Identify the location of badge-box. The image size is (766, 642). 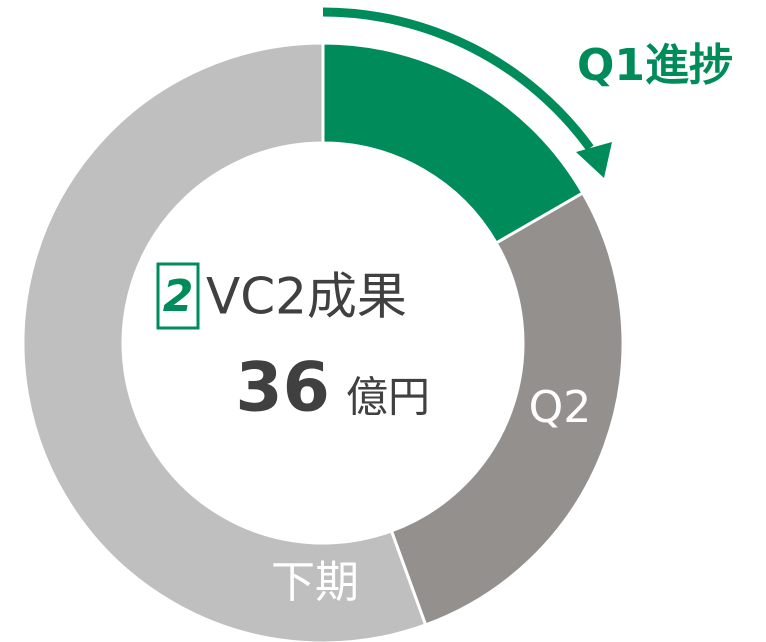
(178, 296).